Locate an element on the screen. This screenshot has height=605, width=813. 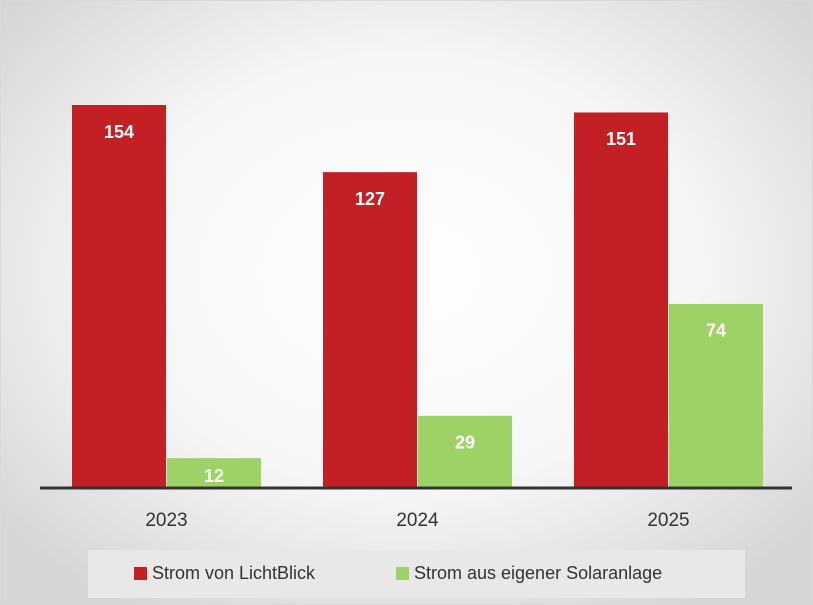
legend-label: Strom von LichtBlick is located at coordinates (234, 573).